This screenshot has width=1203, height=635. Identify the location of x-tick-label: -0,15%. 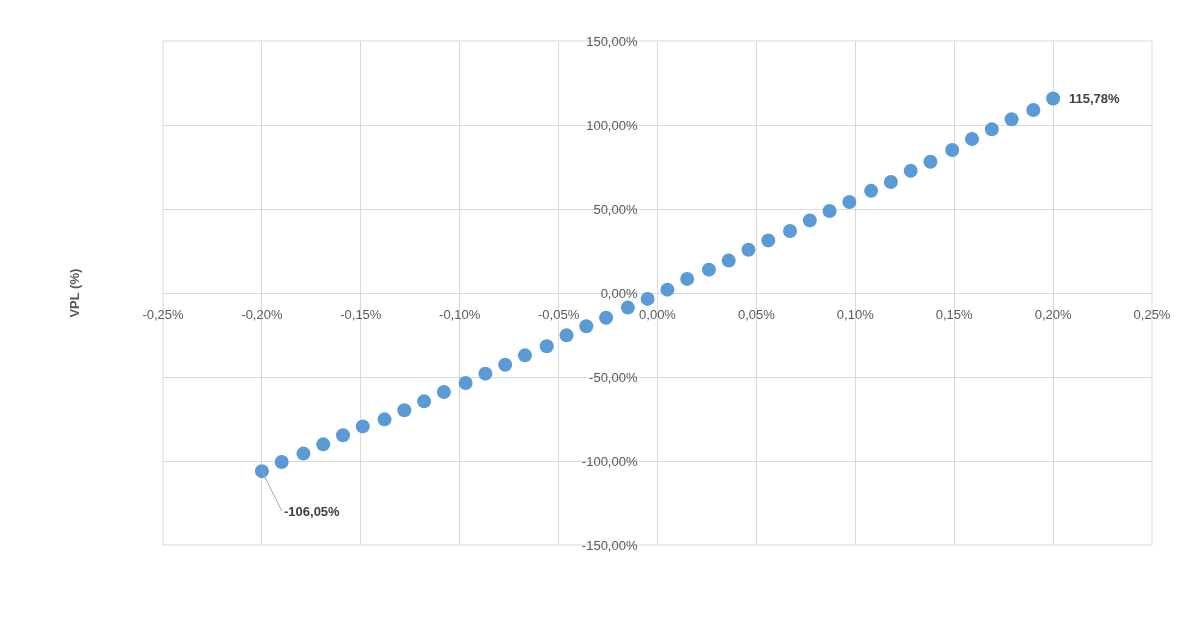
(361, 314).